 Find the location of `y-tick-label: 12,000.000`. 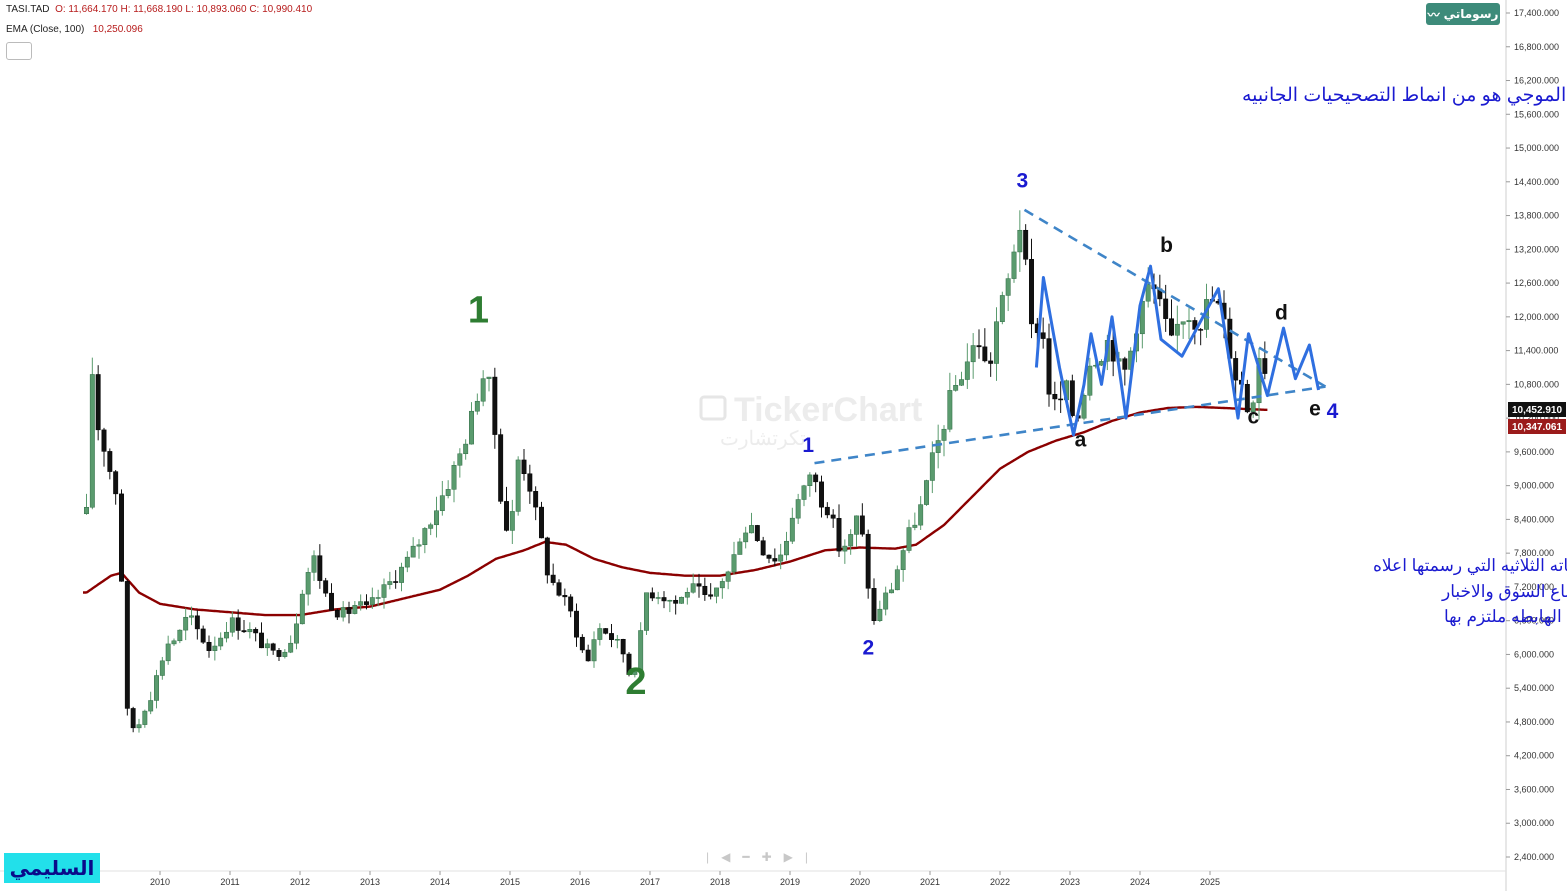

y-tick-label: 12,000.000 is located at coordinates (1536, 317).